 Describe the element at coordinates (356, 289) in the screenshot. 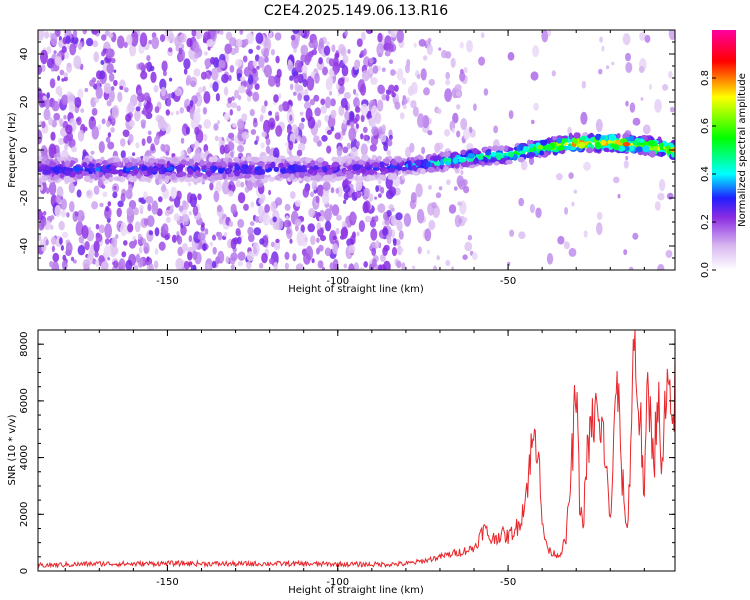

I see `spectrogram-xlabel: Height of straight line (km)` at that location.